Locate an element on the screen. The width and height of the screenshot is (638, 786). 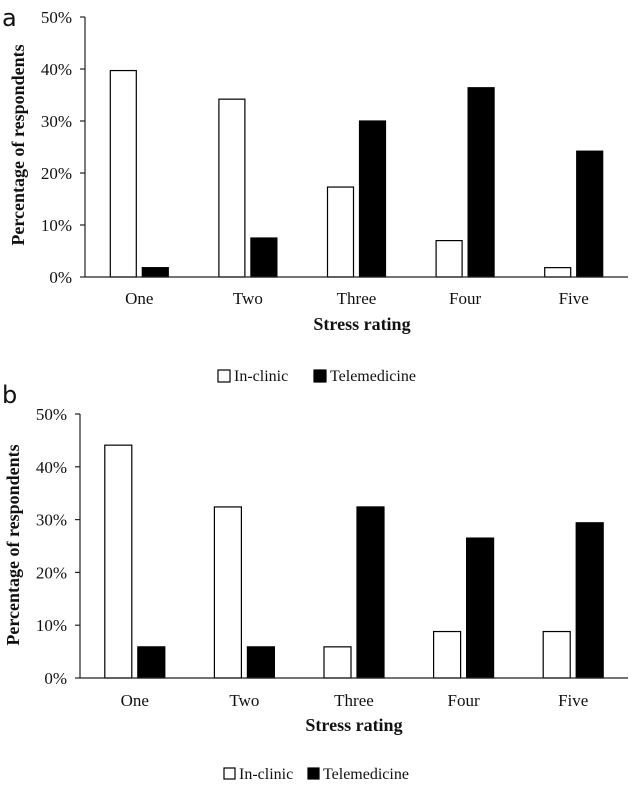
y-axis-title-a: Percentage of respondents is located at coordinates (18, 144).